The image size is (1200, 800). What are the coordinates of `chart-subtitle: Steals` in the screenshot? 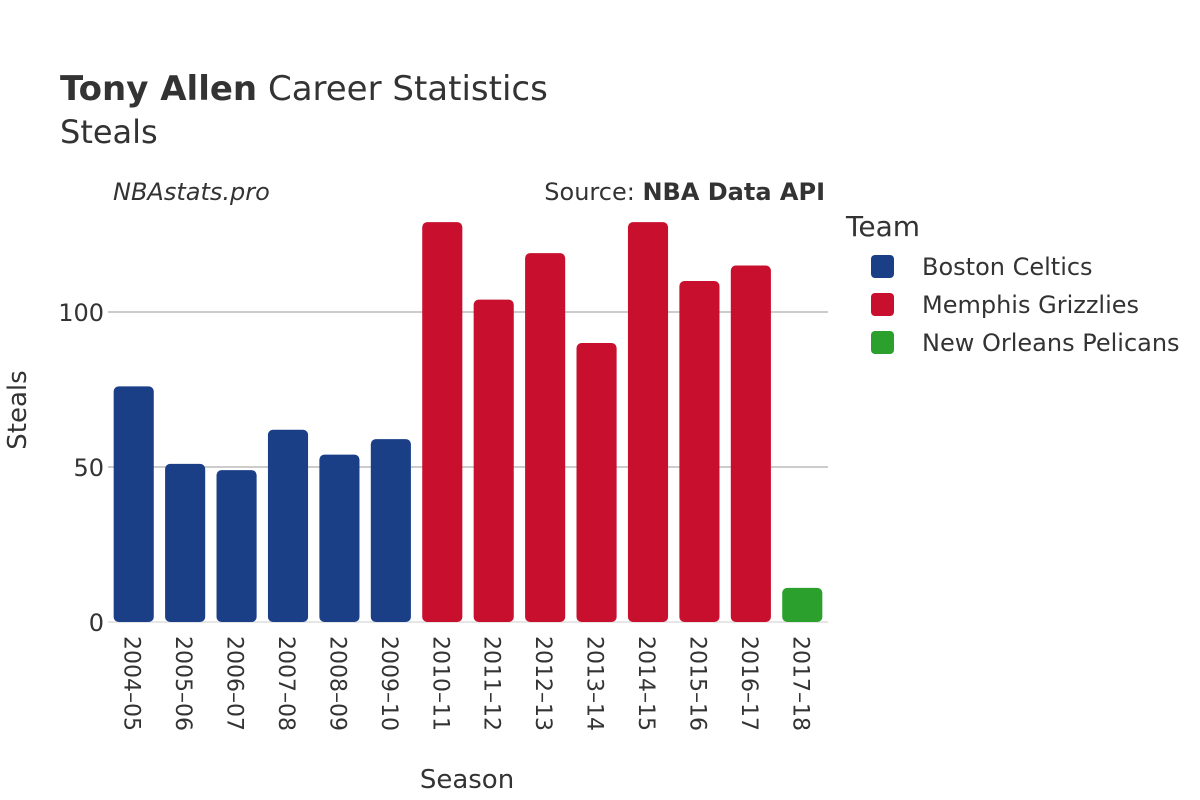 It's located at (109, 132).